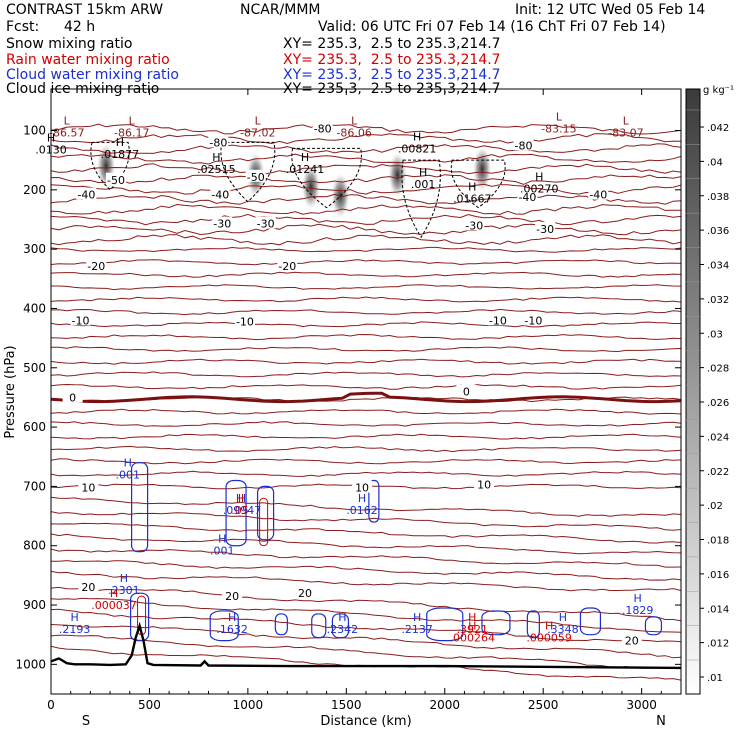 The width and height of the screenshot is (740, 740). I want to click on y-tick-label: 200, so click(34, 190).